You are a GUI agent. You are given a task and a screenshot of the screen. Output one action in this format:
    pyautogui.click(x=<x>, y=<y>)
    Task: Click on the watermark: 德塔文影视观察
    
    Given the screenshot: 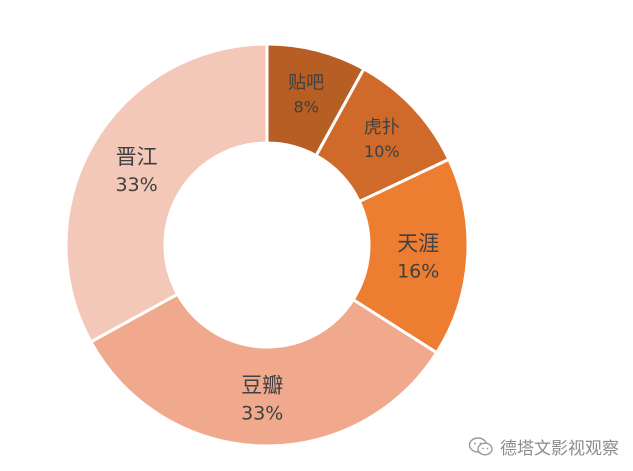 What is the action you would take?
    pyautogui.click(x=543, y=446)
    